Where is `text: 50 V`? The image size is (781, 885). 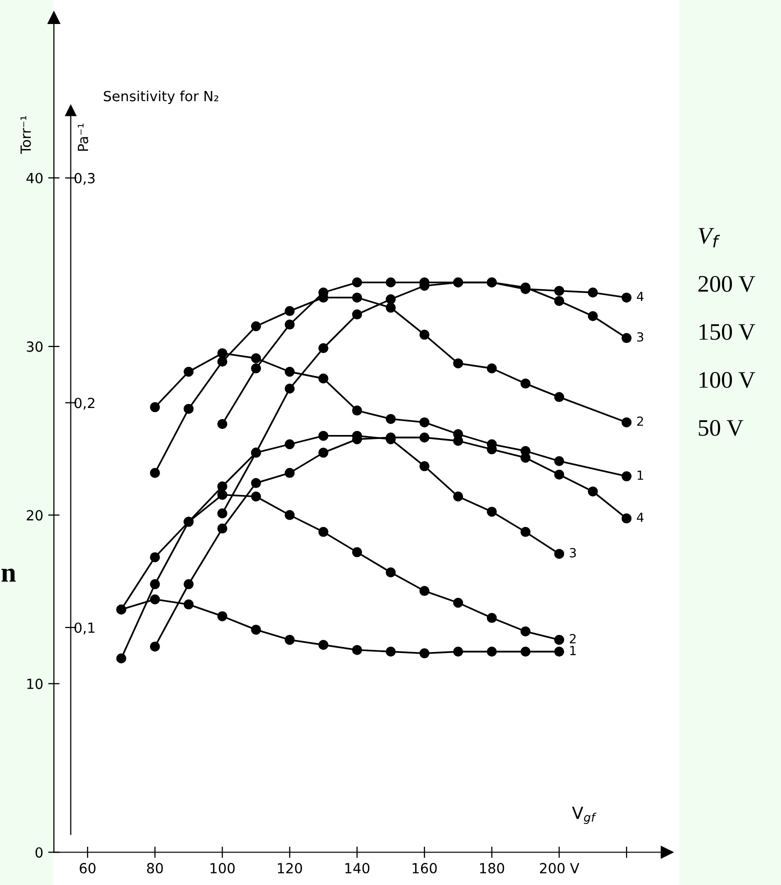
text: 50 V is located at coordinates (721, 428).